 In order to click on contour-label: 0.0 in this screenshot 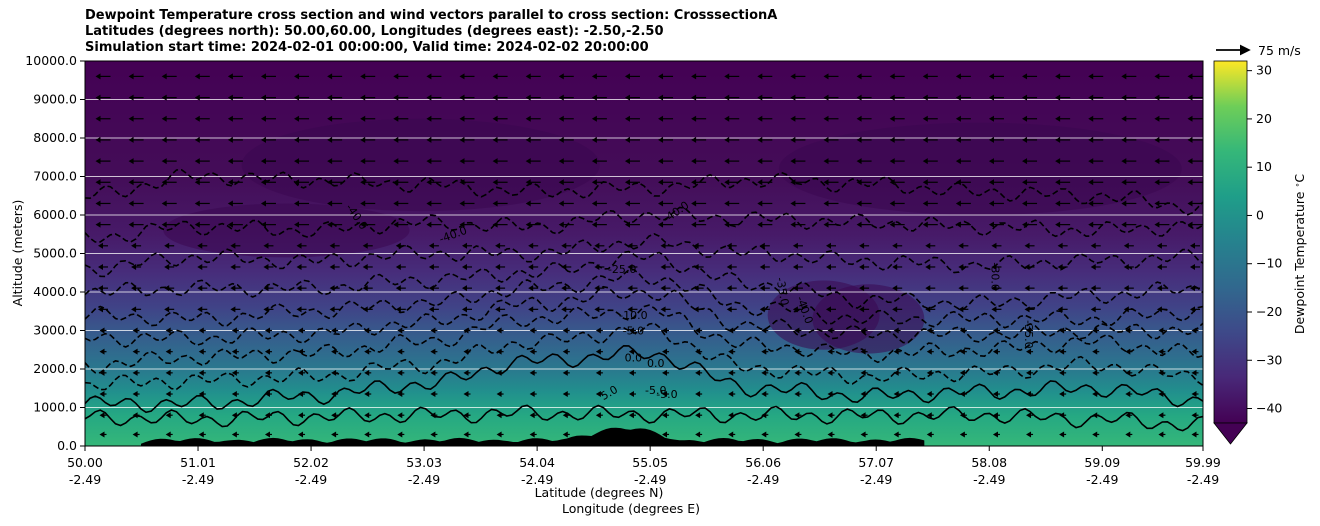, I will do `click(634, 357)`.